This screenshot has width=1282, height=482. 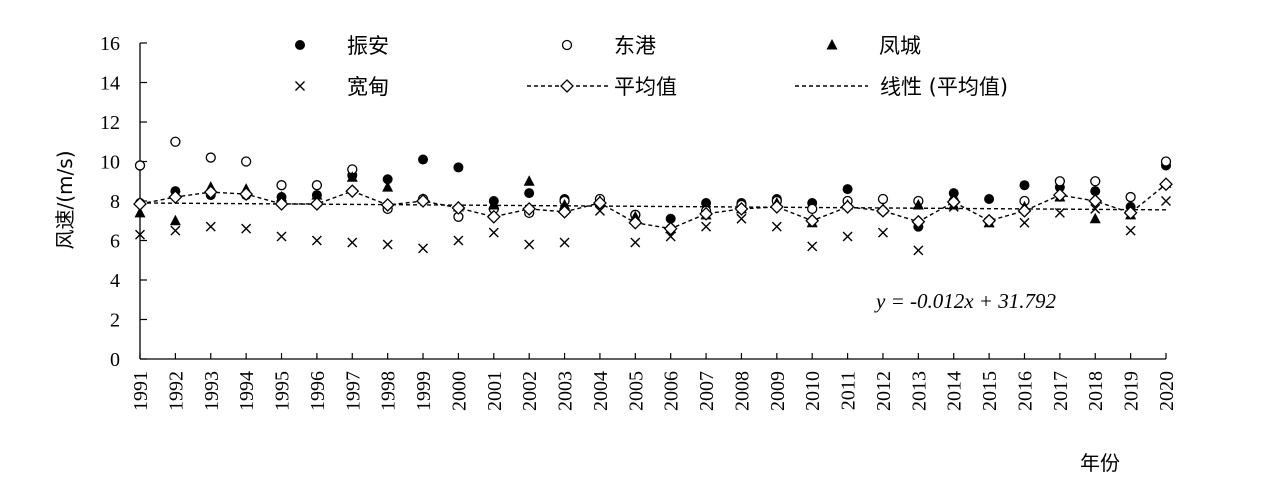 I want to click on x-tick-label: 1992, so click(x=176, y=391).